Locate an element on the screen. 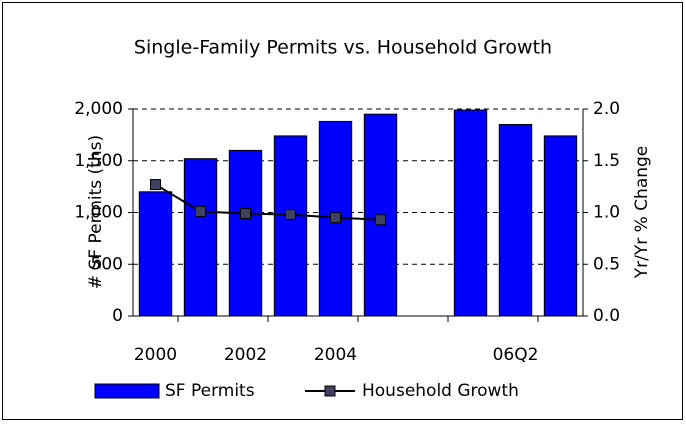 The image size is (686, 427). y-tick-label: 1,500 is located at coordinates (98, 161).